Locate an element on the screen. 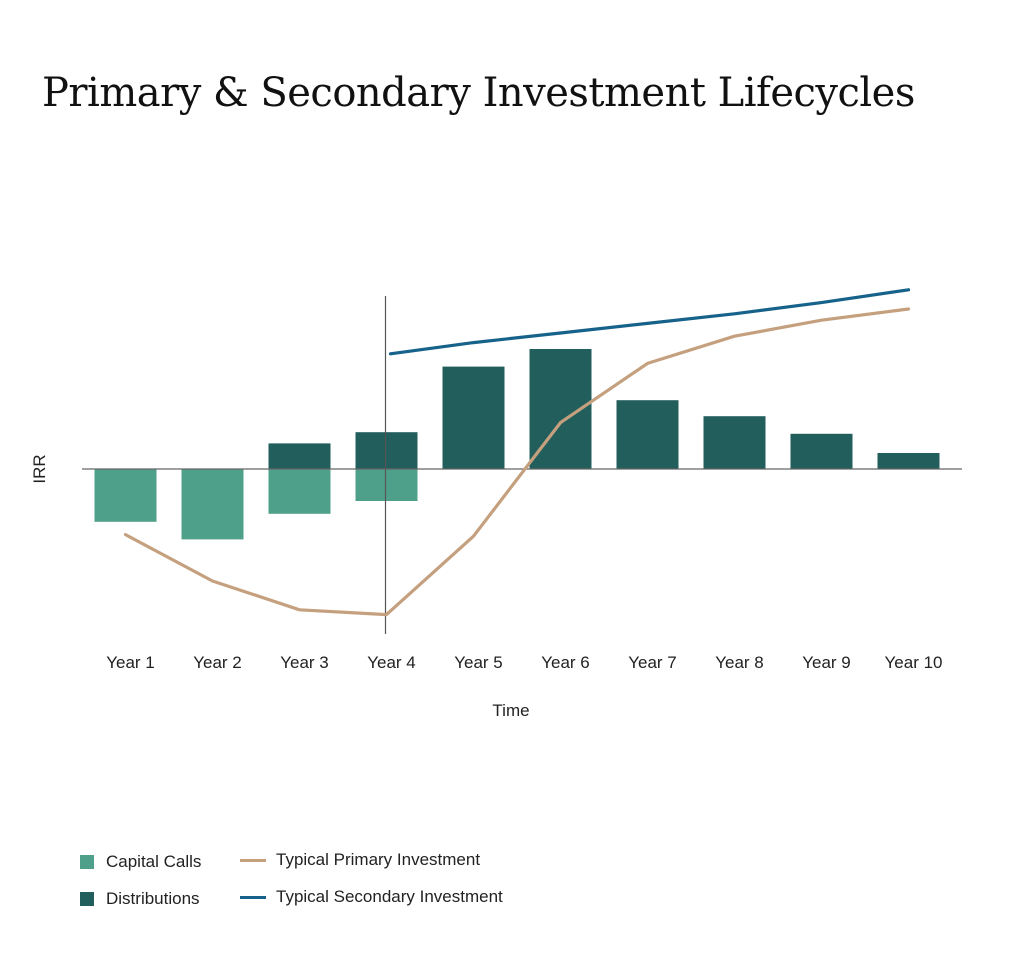 The image size is (1024, 966). y-axis-title: IRR is located at coordinates (39, 468).